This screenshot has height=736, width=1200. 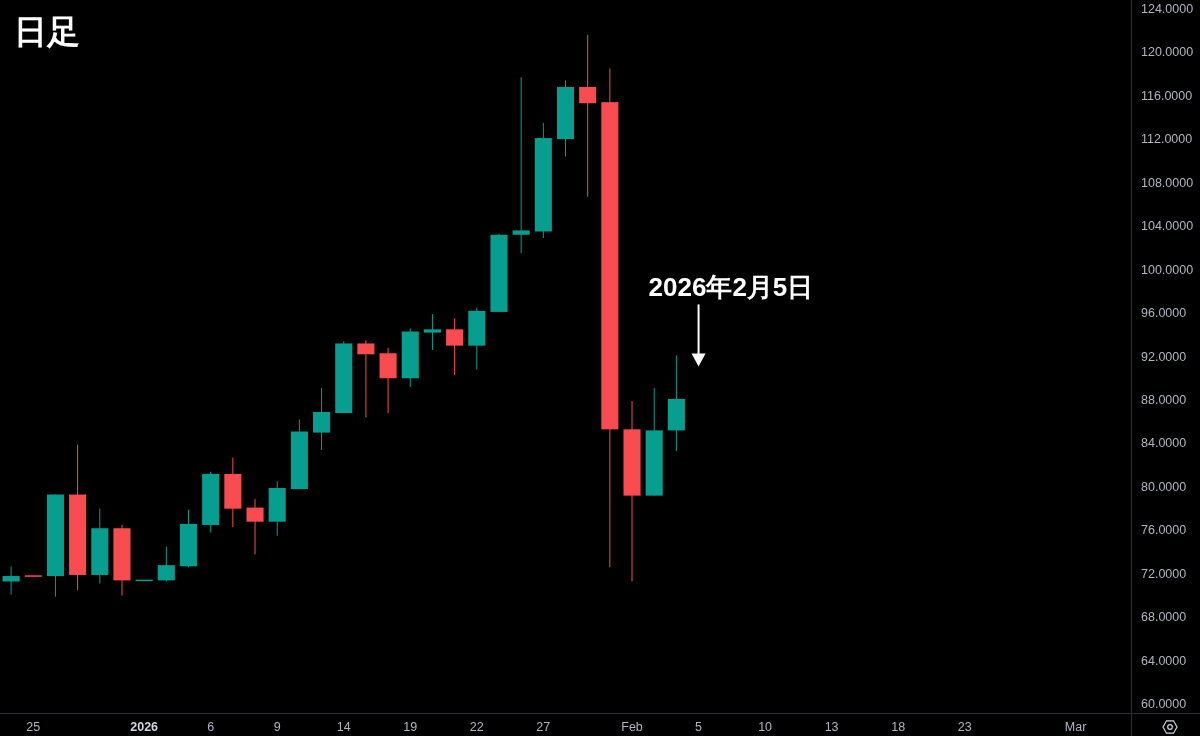 What do you see at coordinates (1164, 443) in the screenshot?
I see `y-tick-label: 84.0000` at bounding box center [1164, 443].